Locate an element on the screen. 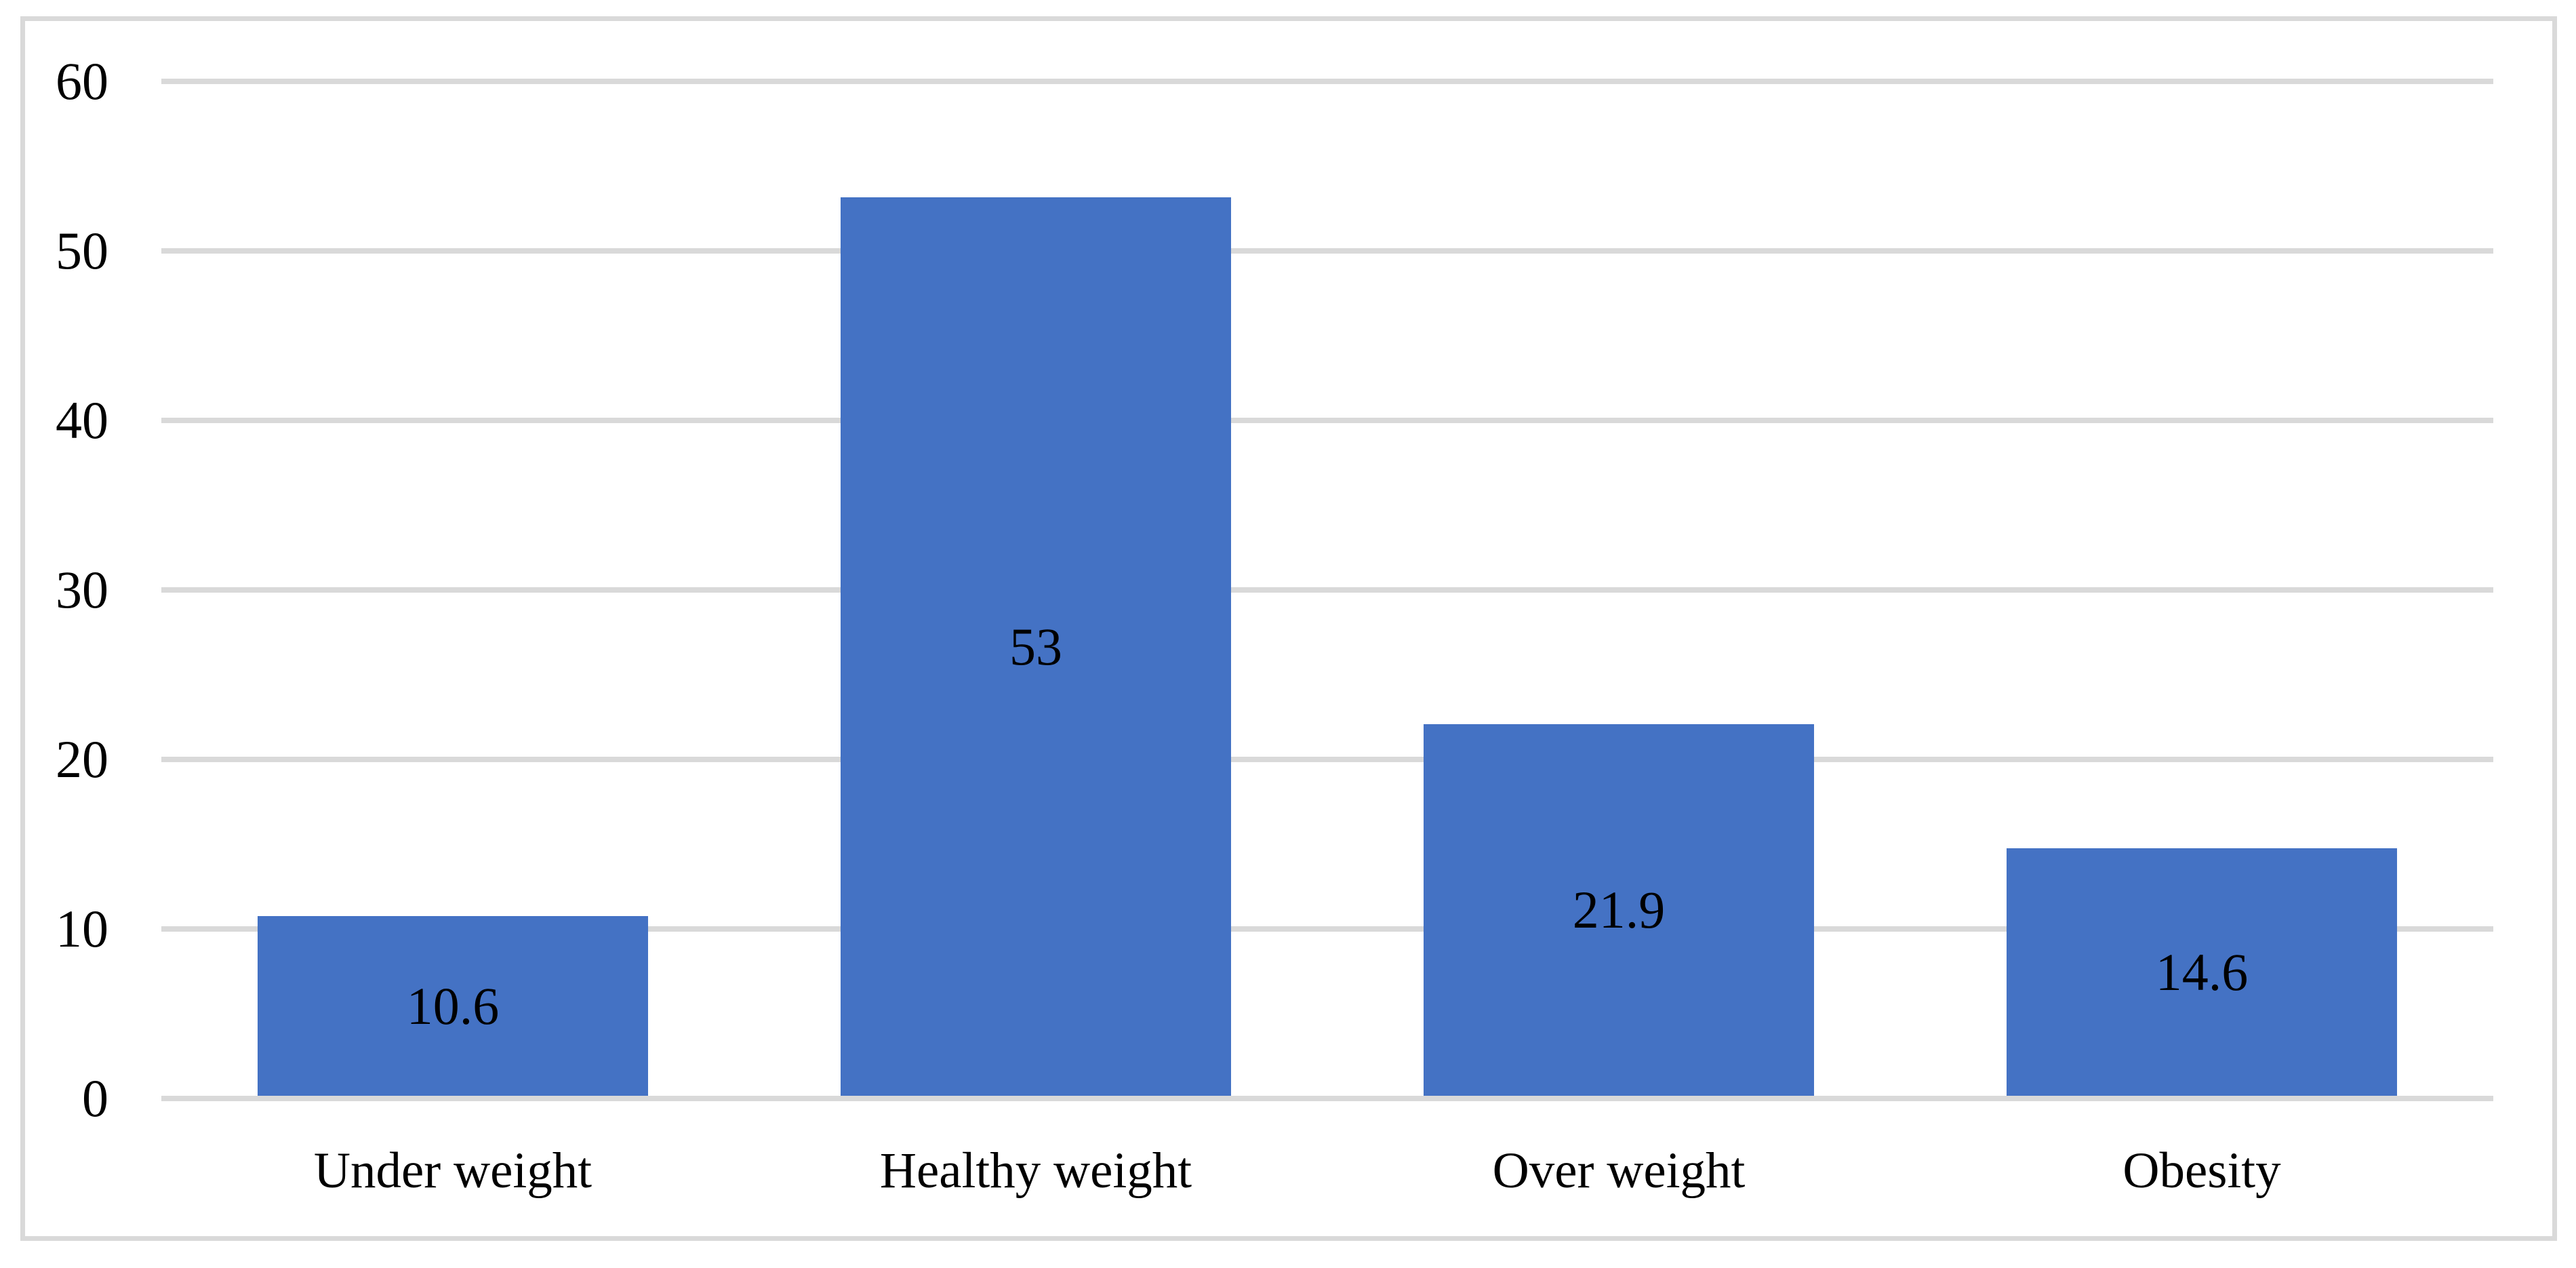 This screenshot has width=2576, height=1268. bar-data-label: 53 is located at coordinates (1035, 646).